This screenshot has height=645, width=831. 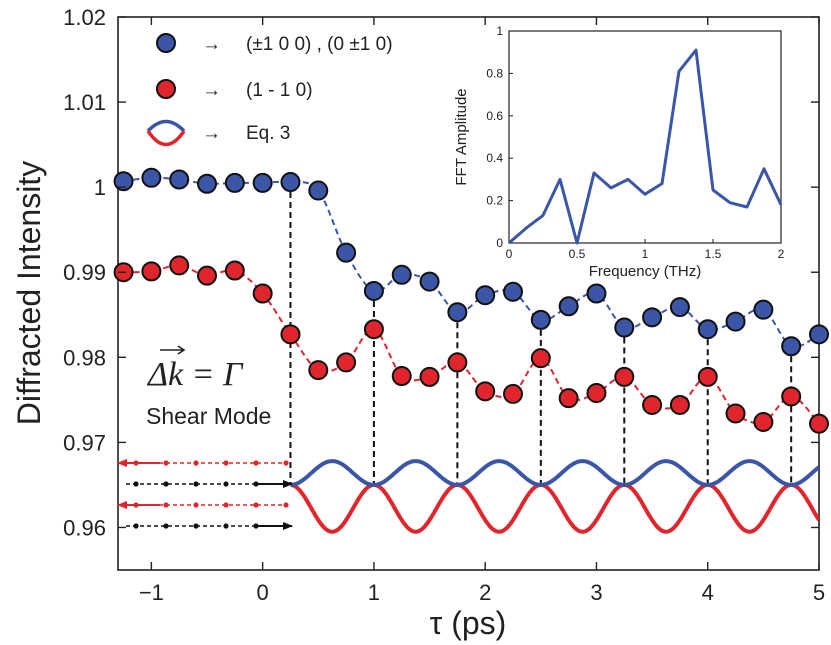 What do you see at coordinates (166, 89) in the screenshot?
I see `legend-marker-red` at bounding box center [166, 89].